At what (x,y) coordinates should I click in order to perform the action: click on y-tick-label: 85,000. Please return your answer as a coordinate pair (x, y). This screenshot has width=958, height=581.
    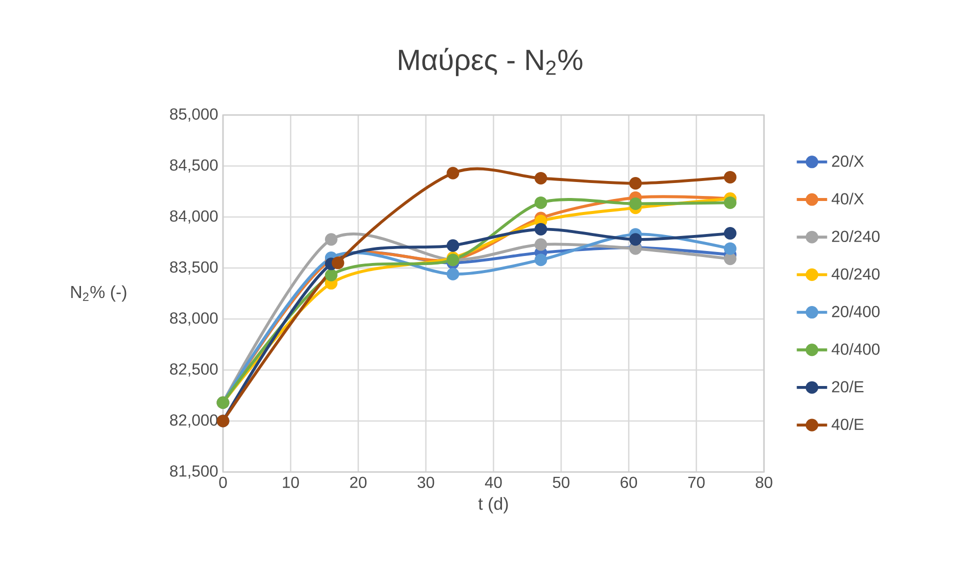
    Looking at the image, I should click on (194, 115).